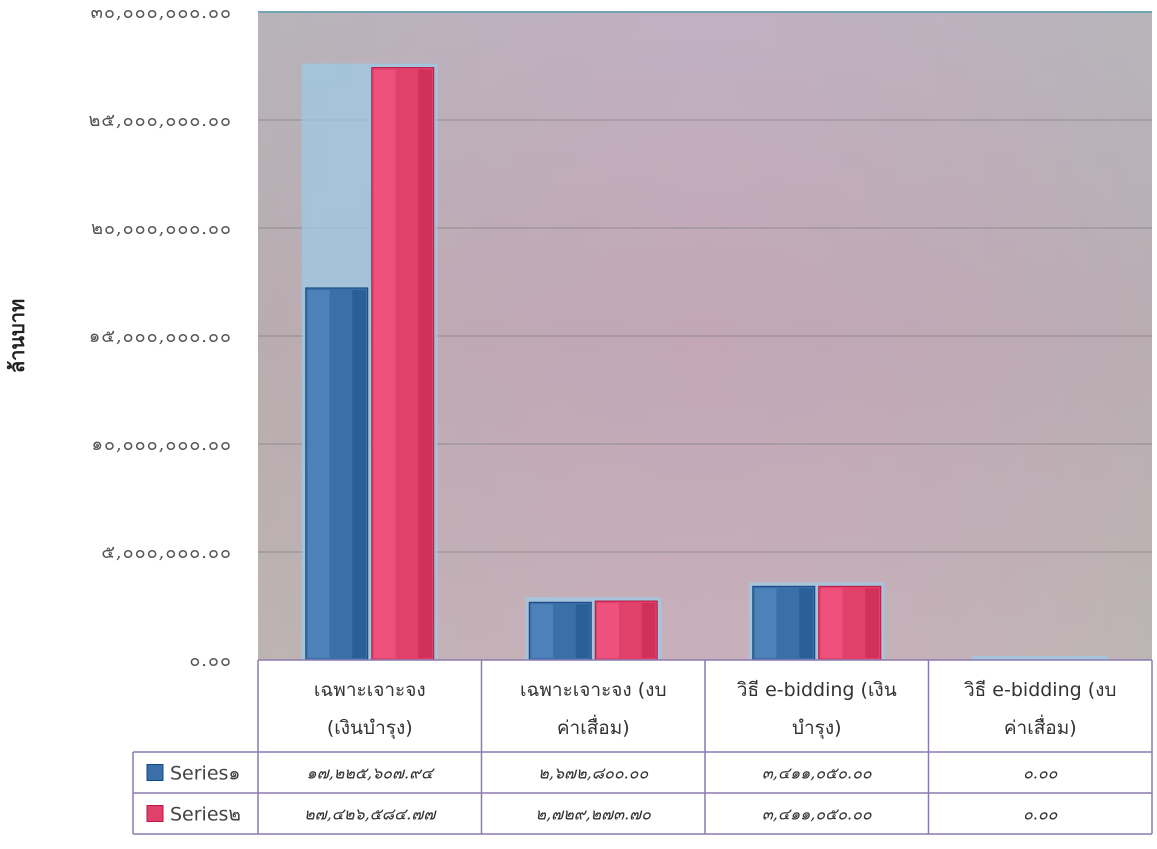 The height and width of the screenshot is (849, 1157). I want to click on y-tick-label: ๑๐,๐๐๐,๐๐๐.๐๐, so click(162, 444).